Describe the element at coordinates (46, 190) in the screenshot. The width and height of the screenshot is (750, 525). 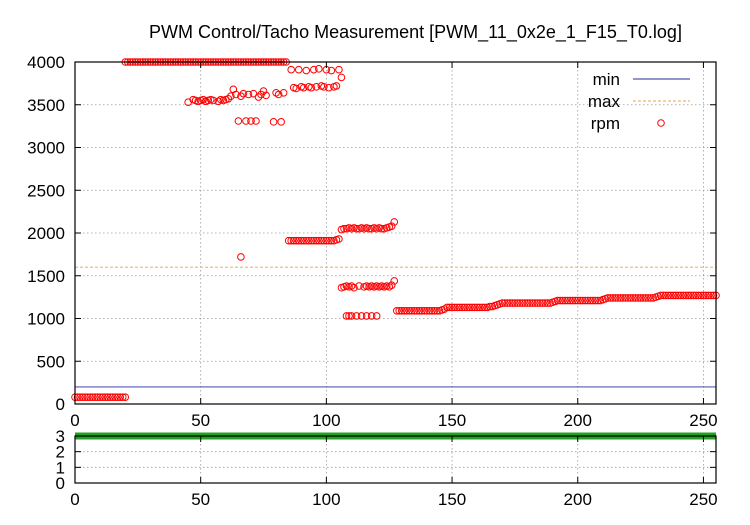
I see `p0-y-tick-label-5: 2500` at that location.